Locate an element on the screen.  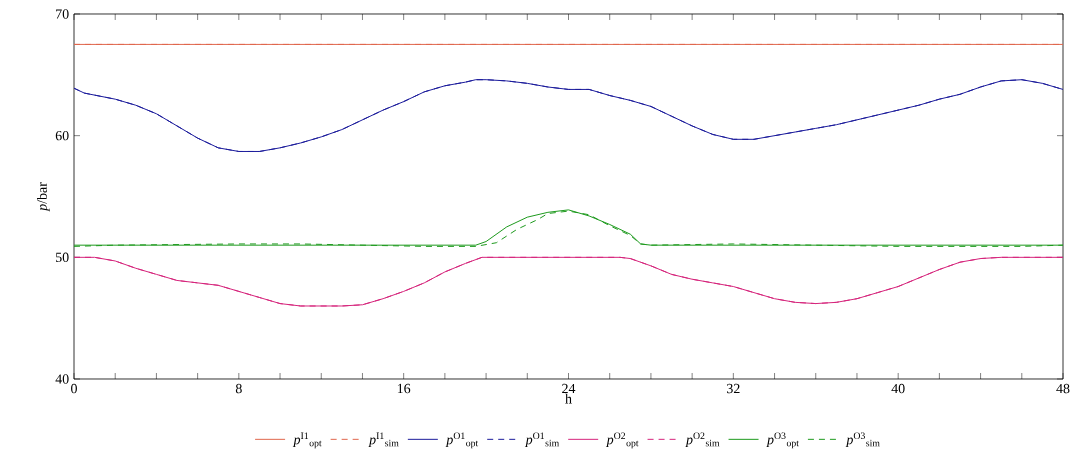
x-axis-title: h is located at coordinates (568, 398).